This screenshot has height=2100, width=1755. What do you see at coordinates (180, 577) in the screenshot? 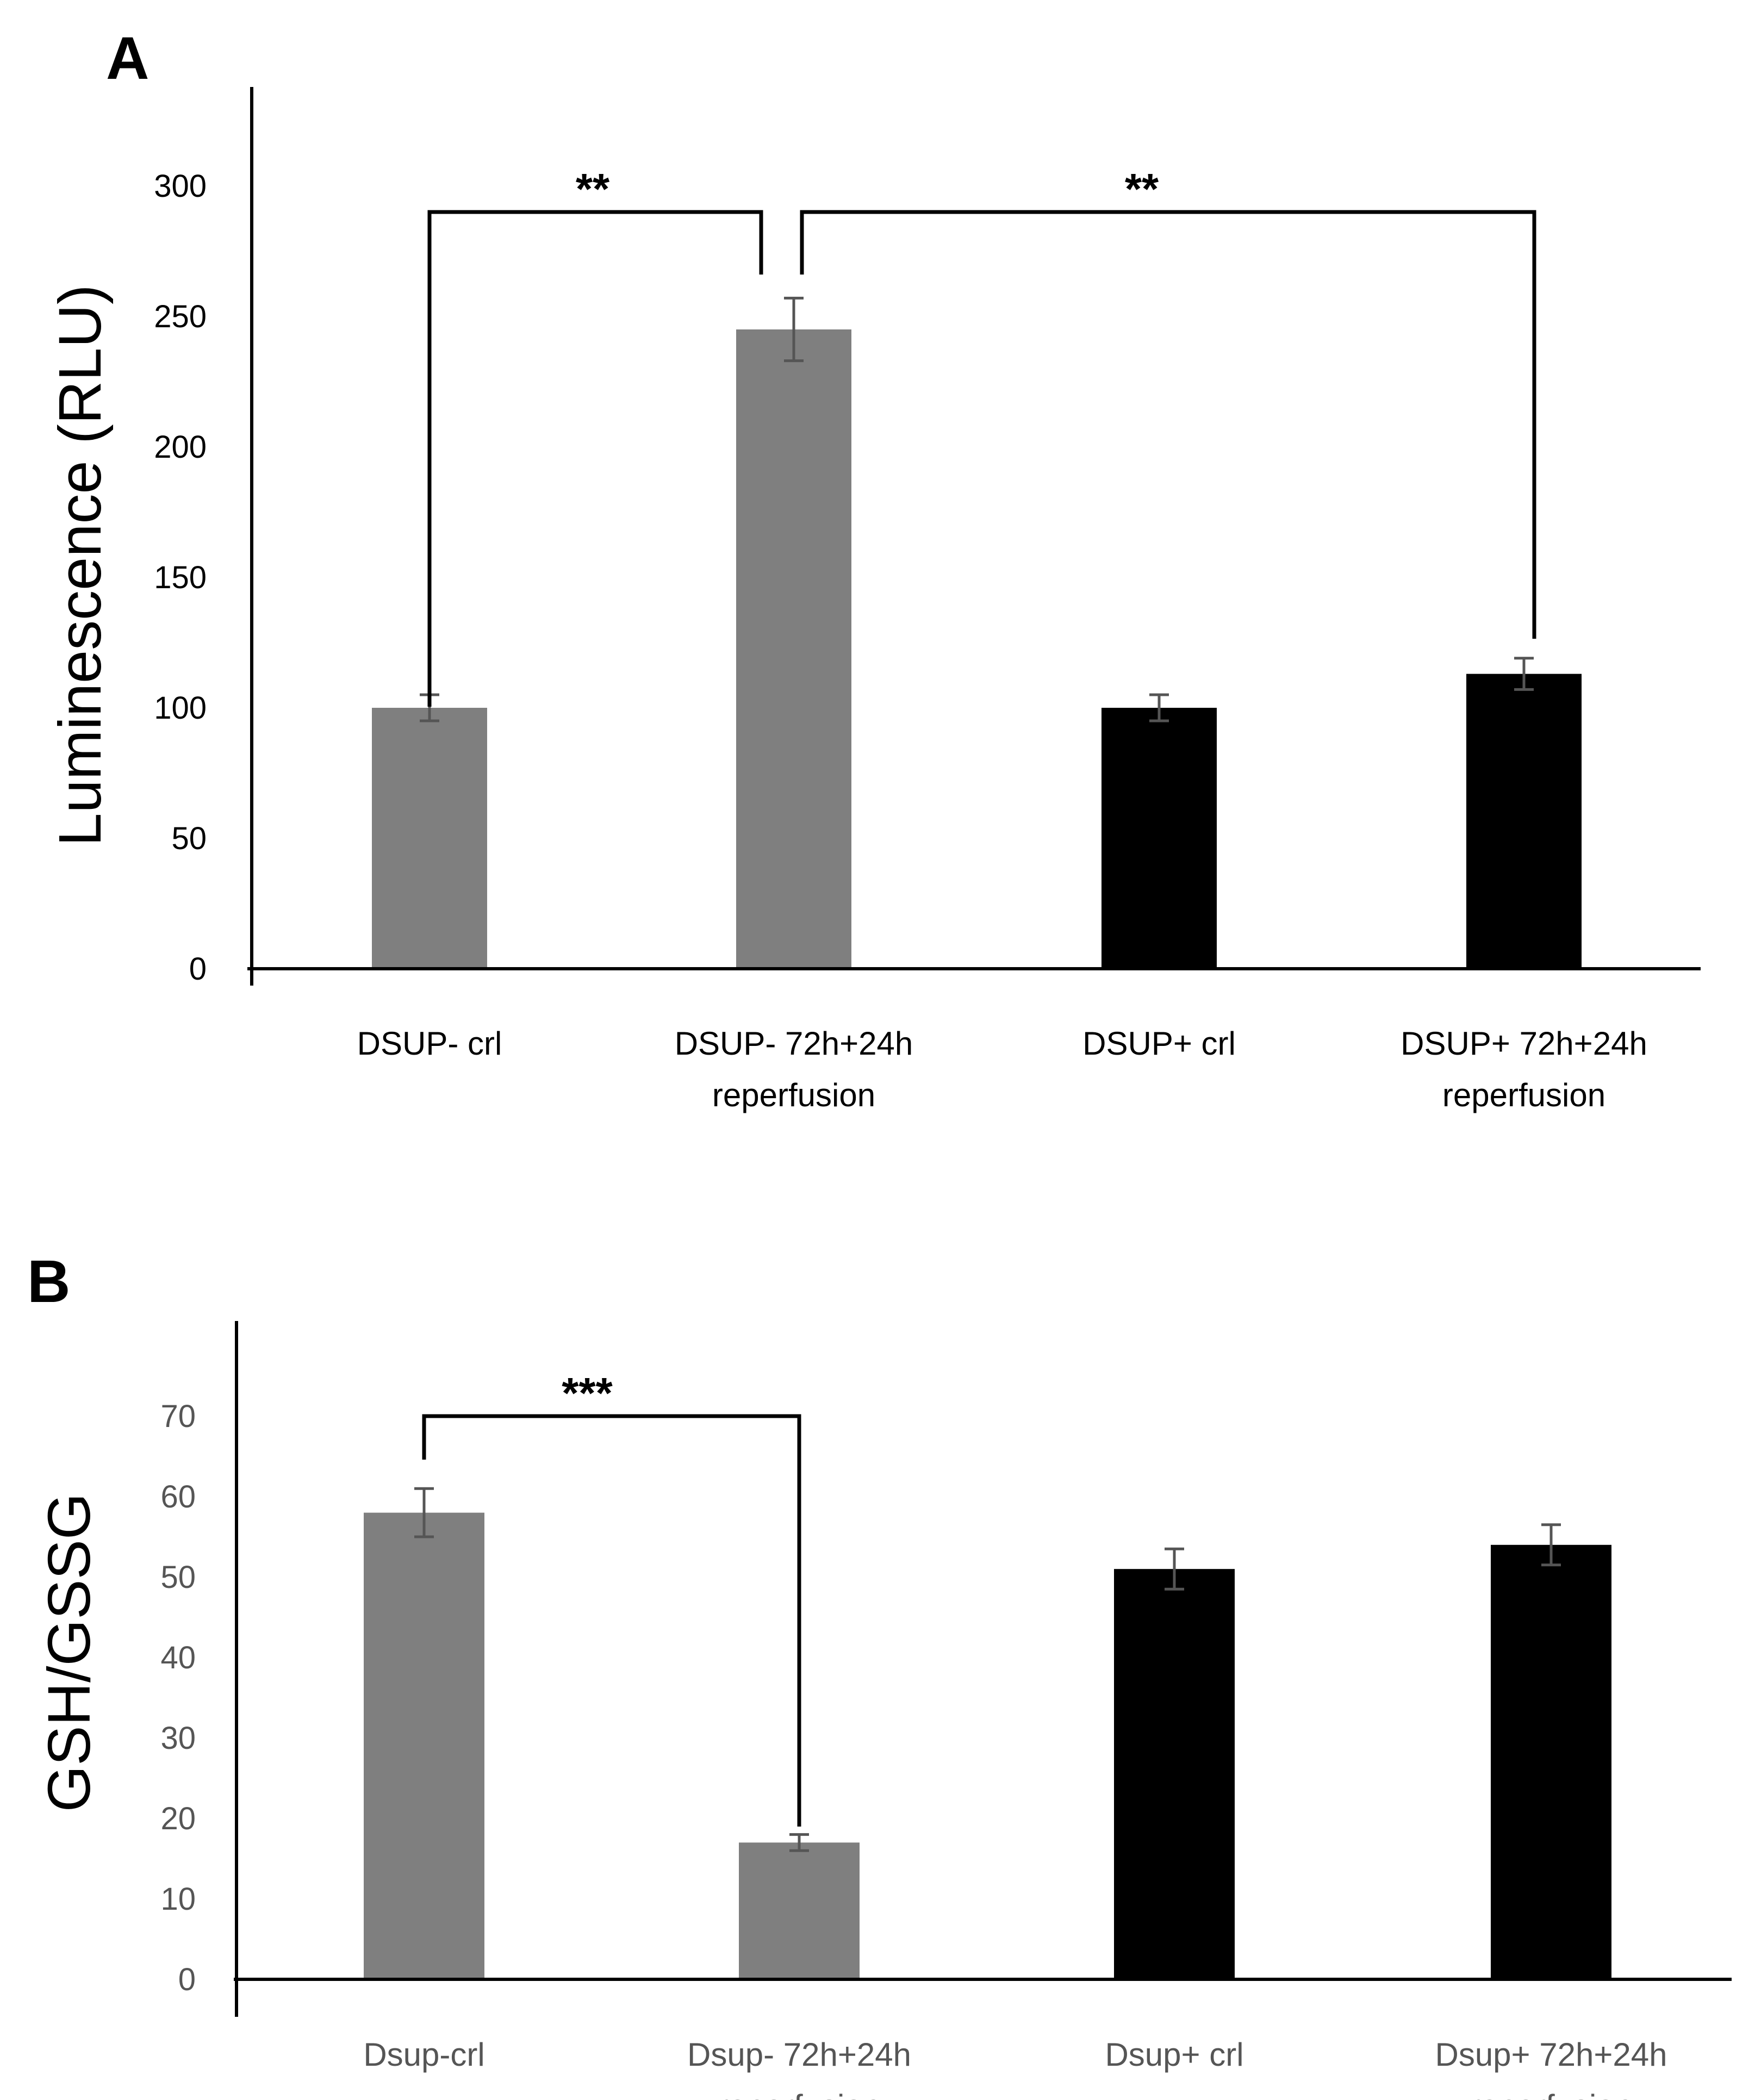
I see `y-tick-label: 150` at bounding box center [180, 577].